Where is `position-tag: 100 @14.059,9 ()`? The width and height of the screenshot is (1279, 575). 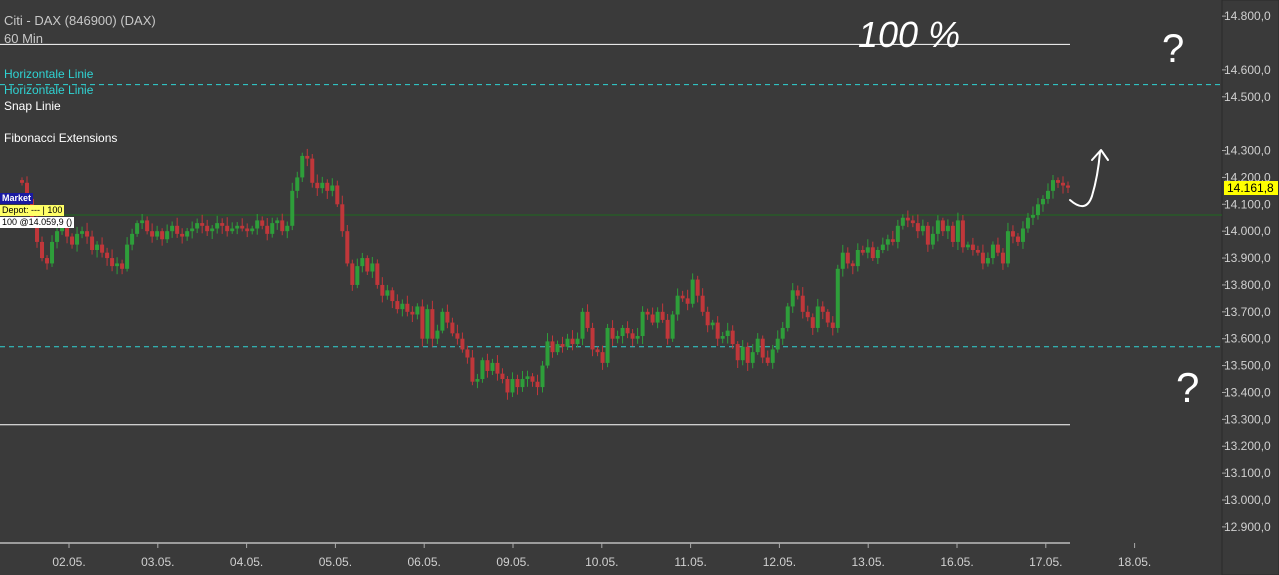 position-tag: 100 @14.059,9 () is located at coordinates (37, 222).